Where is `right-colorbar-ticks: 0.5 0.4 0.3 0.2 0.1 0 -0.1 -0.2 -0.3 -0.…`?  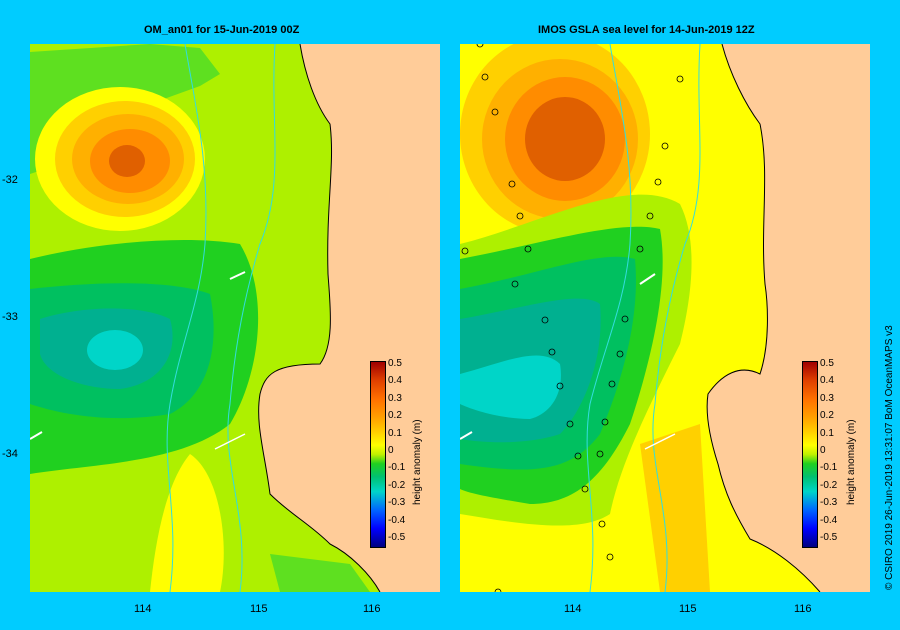
right-colorbar-ticks: 0.5 0.4 0.3 0.2 0.1 0 -0.1 -0.2 -0.3 -0.… is located at coordinates (828, 450).